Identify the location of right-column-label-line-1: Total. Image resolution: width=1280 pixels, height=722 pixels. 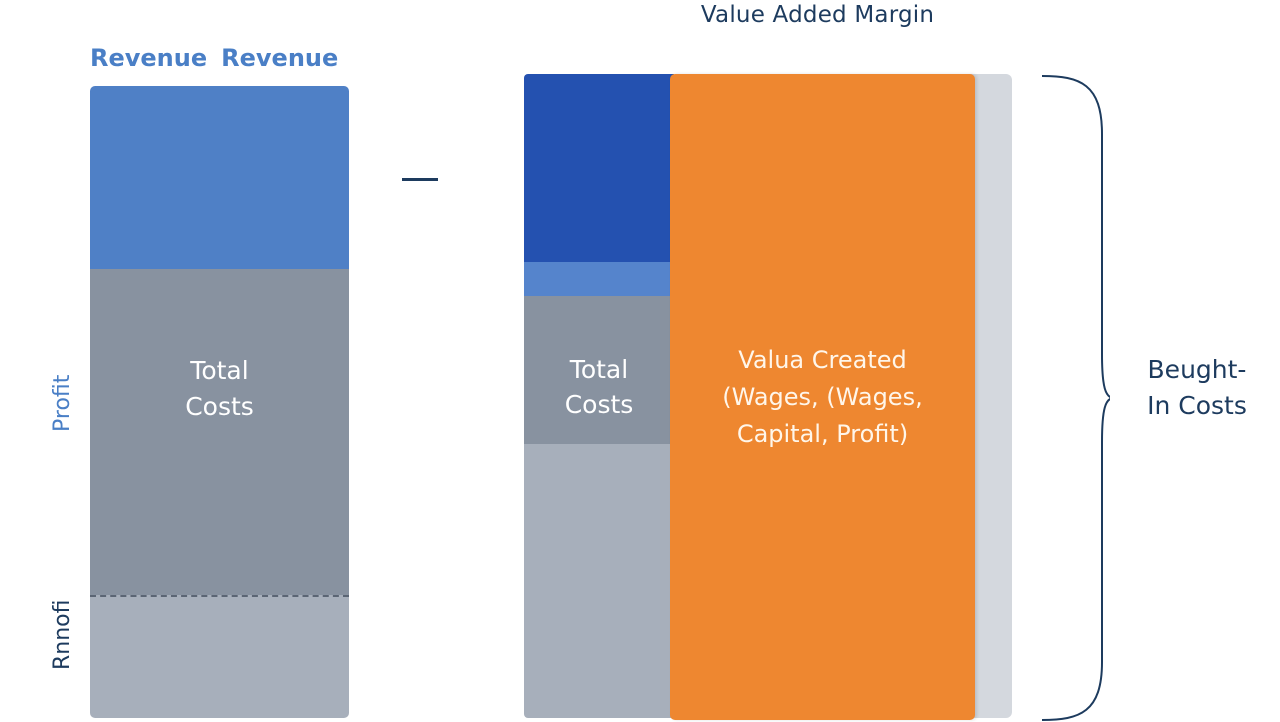
(599, 369).